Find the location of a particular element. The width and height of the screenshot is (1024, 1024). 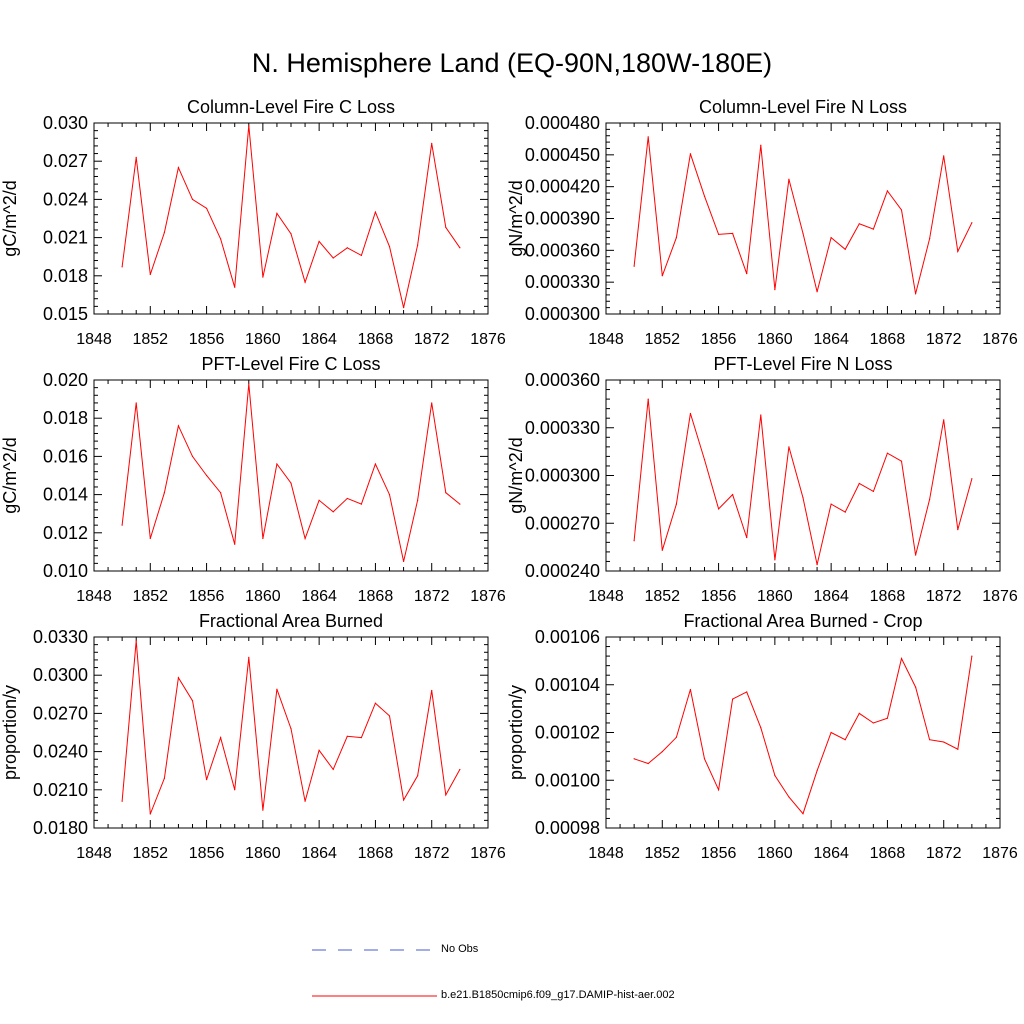

figure-title: N. Hemisphere Land (EQ-90N,180W-180E) is located at coordinates (512, 63).